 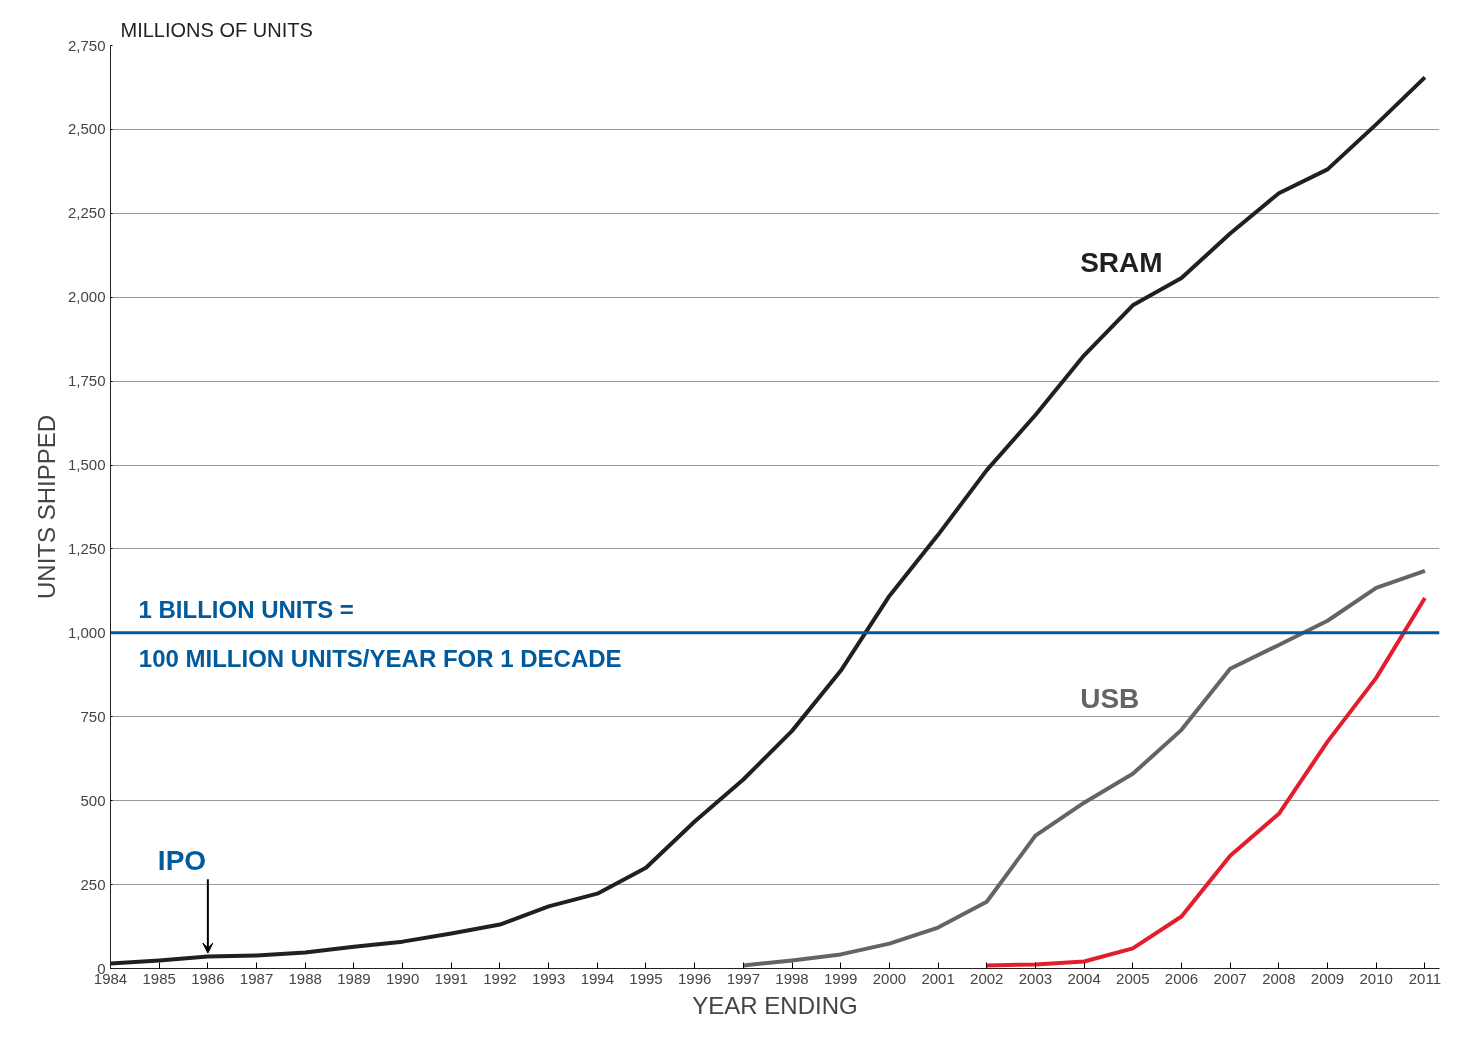 What do you see at coordinates (1279, 978) in the screenshot?
I see `x-tick-label: 2008` at bounding box center [1279, 978].